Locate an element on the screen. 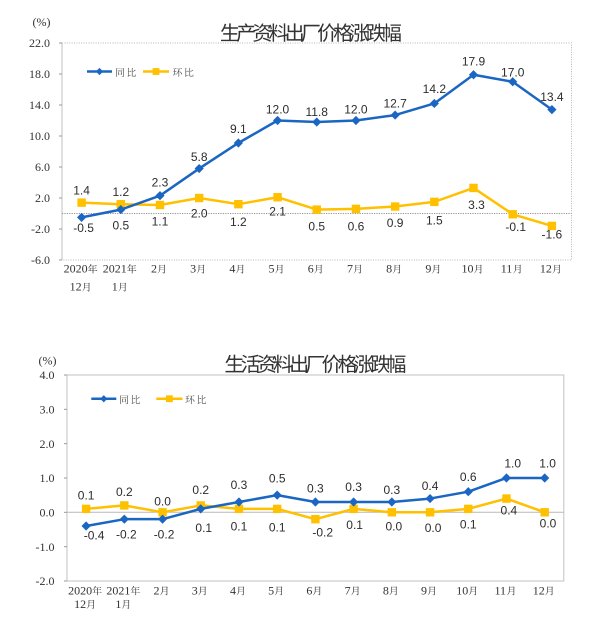 Image resolution: width=600 pixels, height=636 pixels. svg-text: -0.1 is located at coordinates (515, 227).